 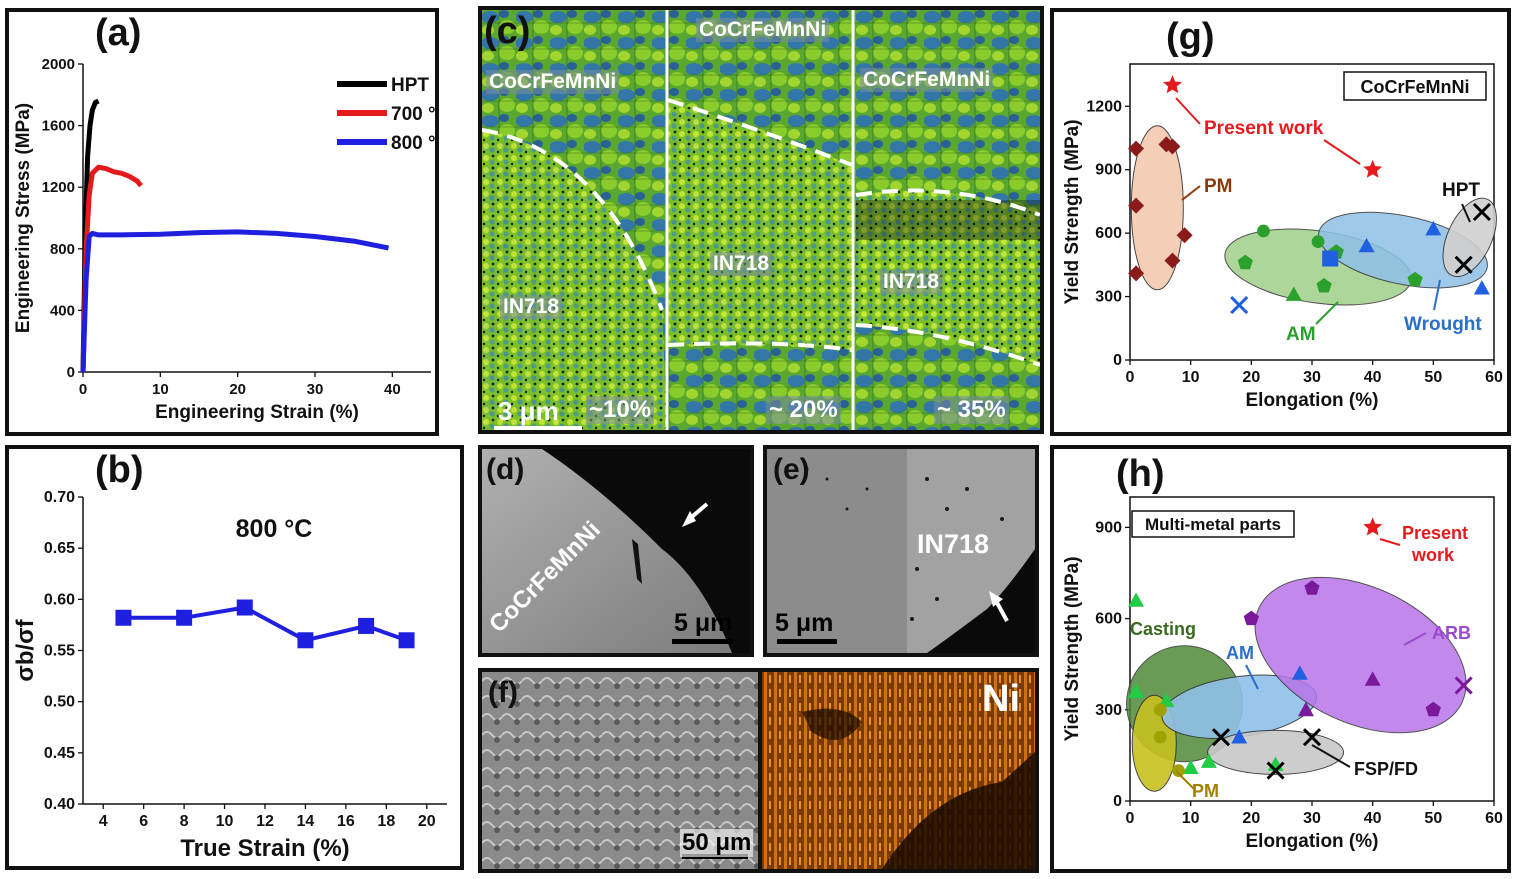 I want to click on annotation-fsp: FSP/FD, so click(x=1386, y=769).